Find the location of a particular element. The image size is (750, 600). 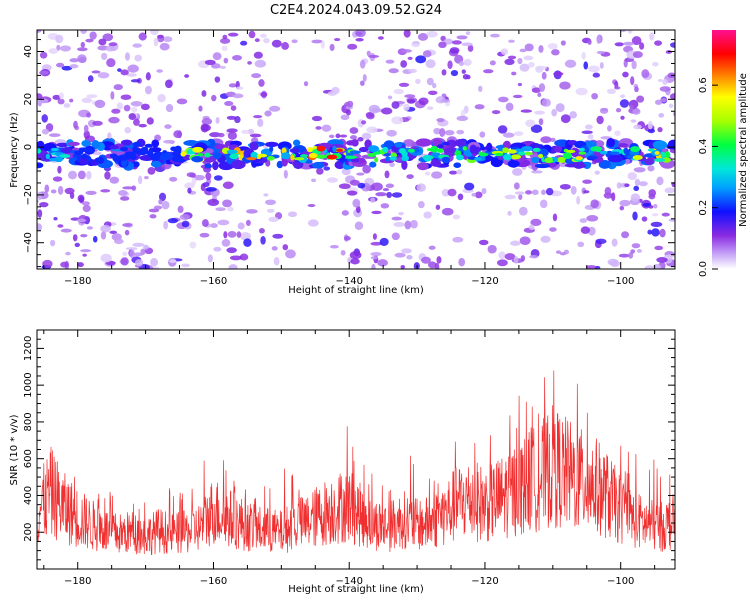

colorbar-tick-label: 0.2 is located at coordinates (703, 208).